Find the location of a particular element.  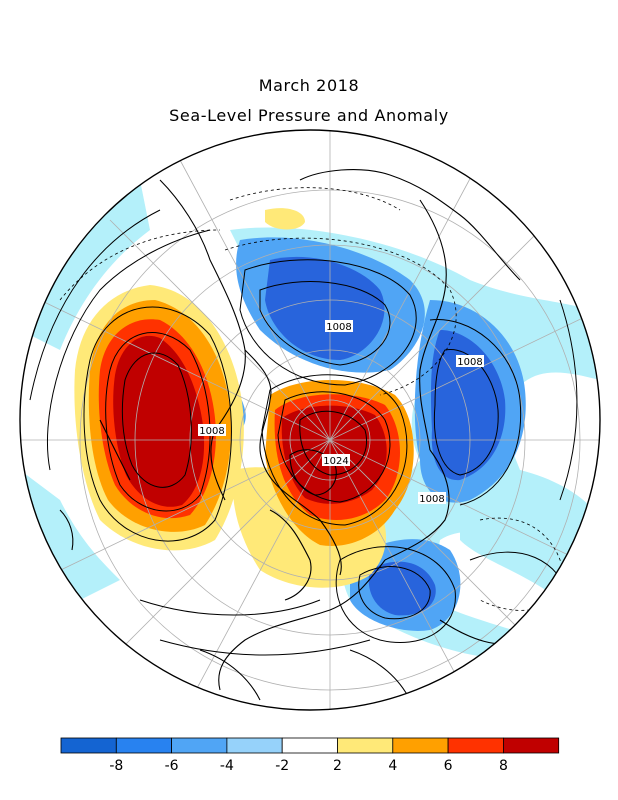

legend-tick-label: -6 is located at coordinates (172, 766).